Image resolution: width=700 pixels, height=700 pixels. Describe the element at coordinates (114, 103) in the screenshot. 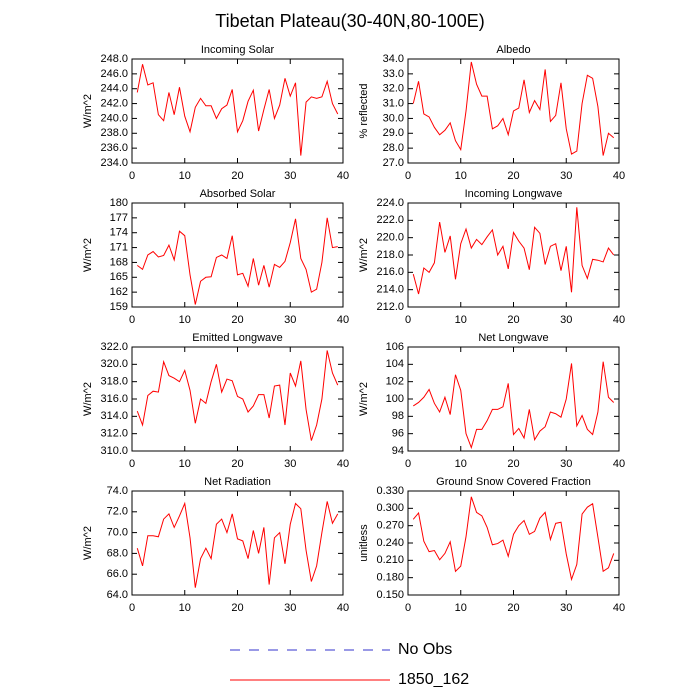

I see `y-tick-label: 242.0` at that location.